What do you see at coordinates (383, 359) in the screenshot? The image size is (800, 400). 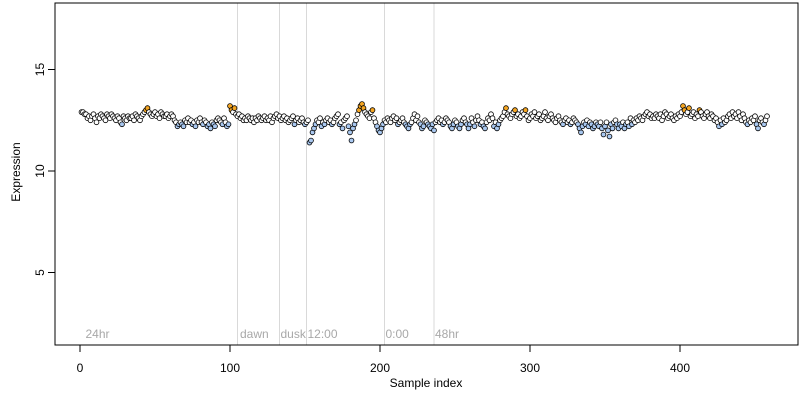 I see `x-axis: 0 100 200 300 400` at bounding box center [383, 359].